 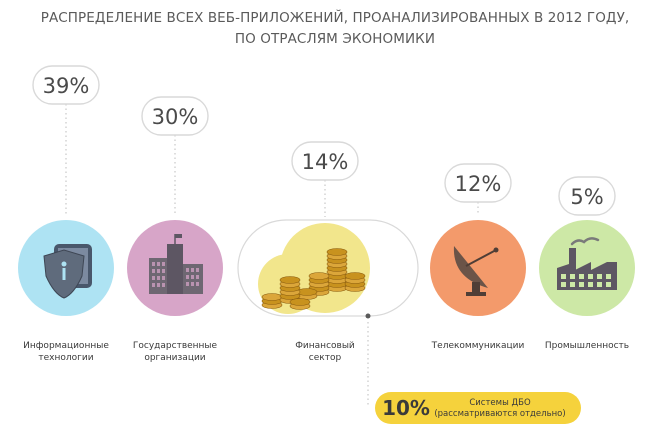 What do you see at coordinates (313, 279) in the screenshot?
I see `coin-stacks-icon` at bounding box center [313, 279].